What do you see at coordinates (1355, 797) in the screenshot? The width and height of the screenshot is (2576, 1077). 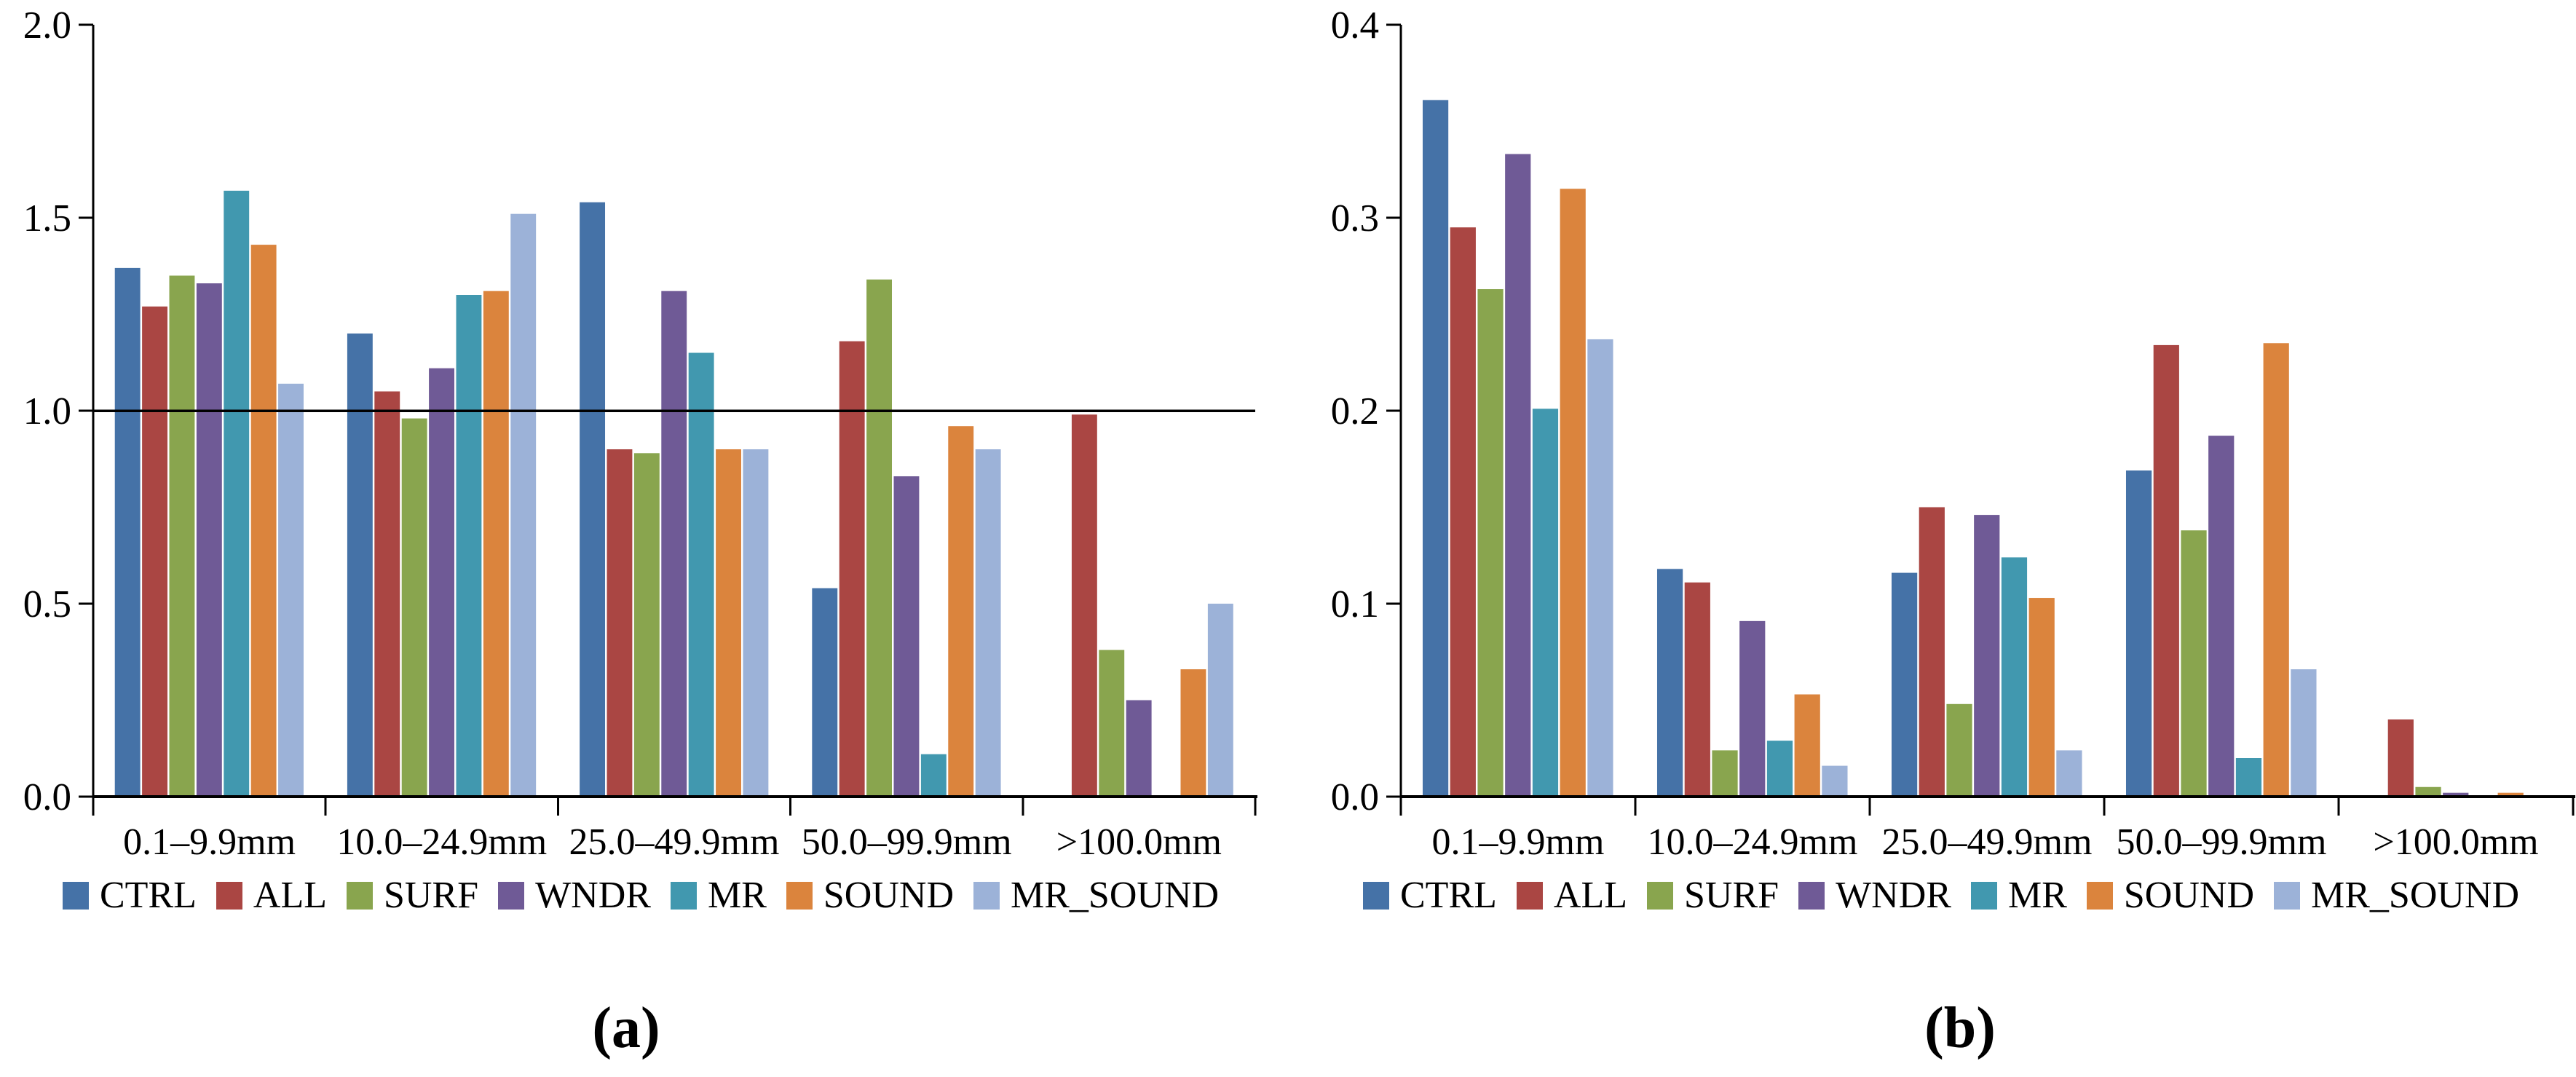 I see `y-tick-label: 0.0` at bounding box center [1355, 797].